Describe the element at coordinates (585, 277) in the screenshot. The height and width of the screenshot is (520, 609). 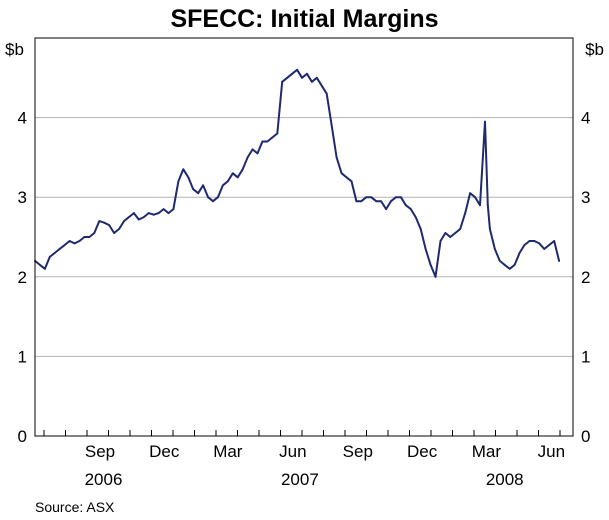
I see `y-tick-label-right: 2` at that location.